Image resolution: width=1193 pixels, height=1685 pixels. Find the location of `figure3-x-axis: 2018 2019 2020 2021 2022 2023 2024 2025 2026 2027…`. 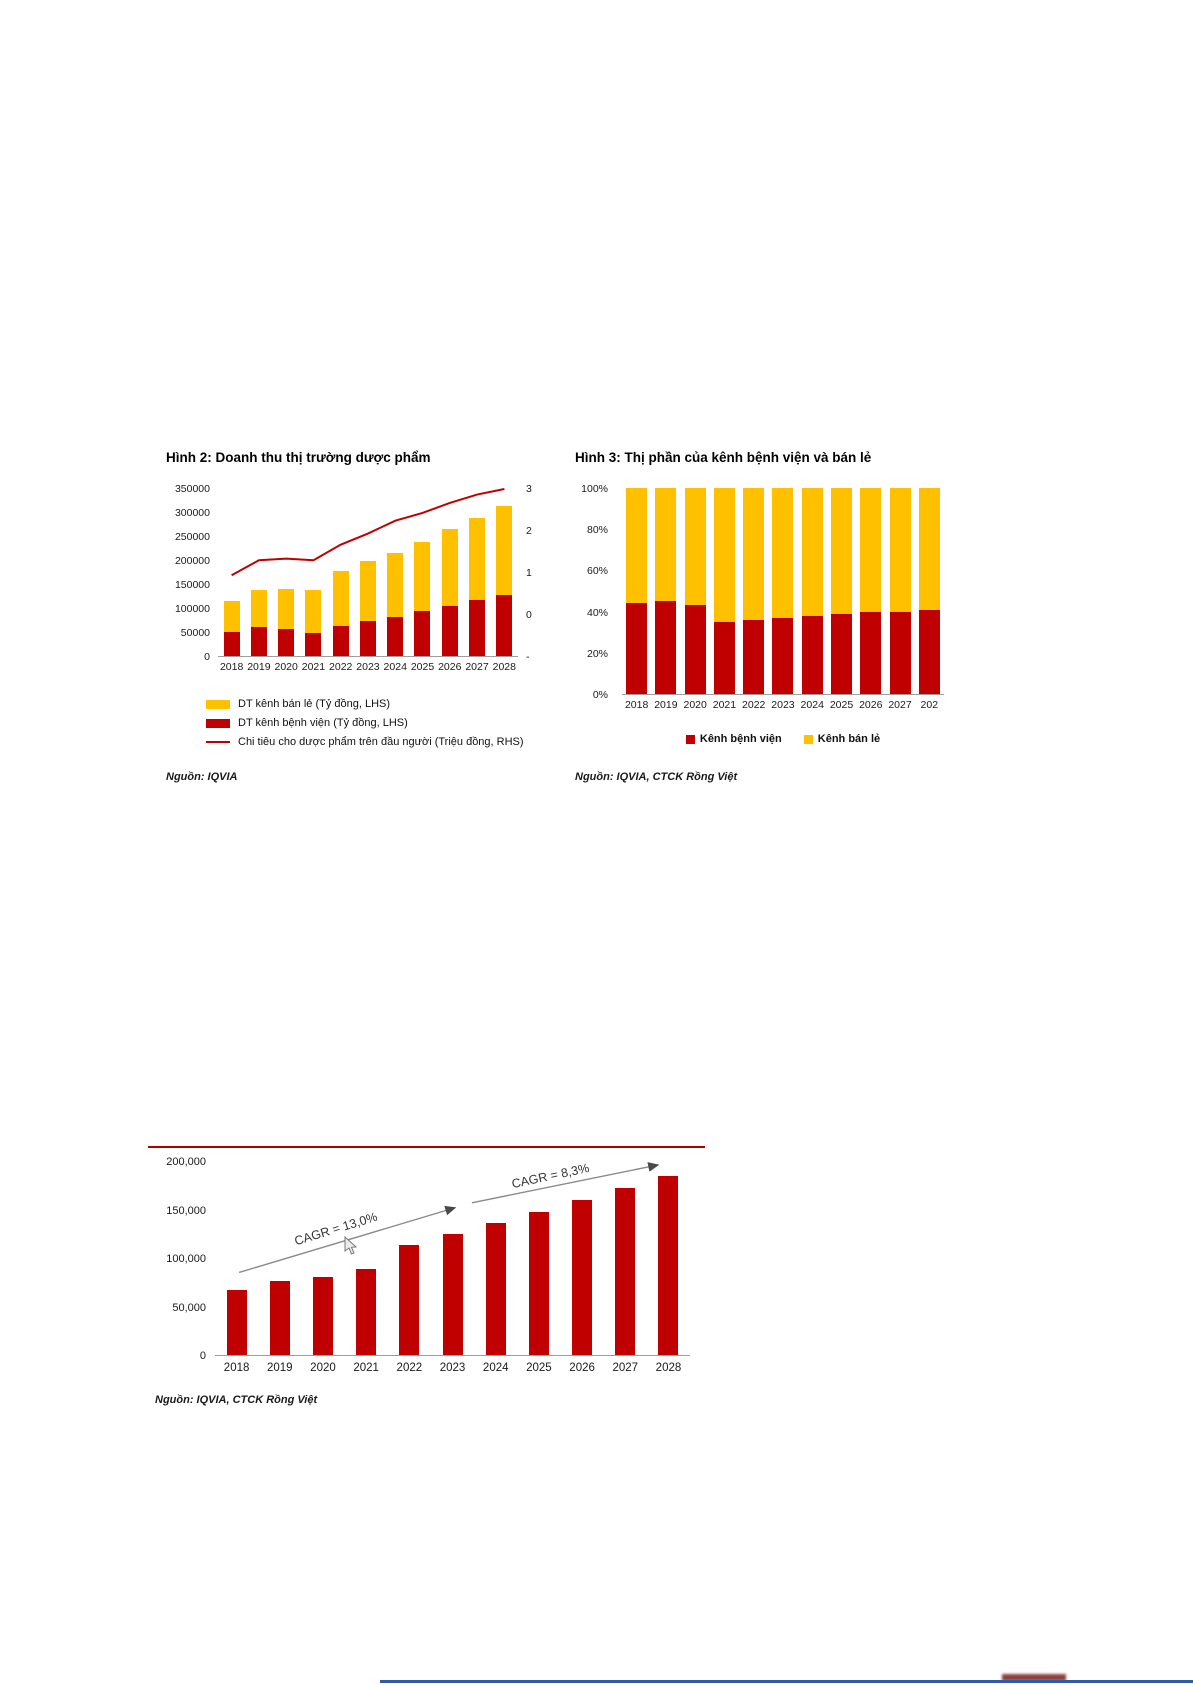

figure3-x-axis: 2018 2019 2020 2021 2022 2023 2024 2025 2026 2027… is located at coordinates (783, 705).